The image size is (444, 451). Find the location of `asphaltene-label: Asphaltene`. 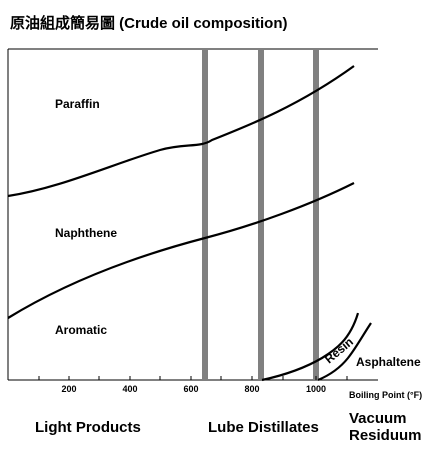

asphaltene-label: Asphaltene is located at coordinates (388, 362).